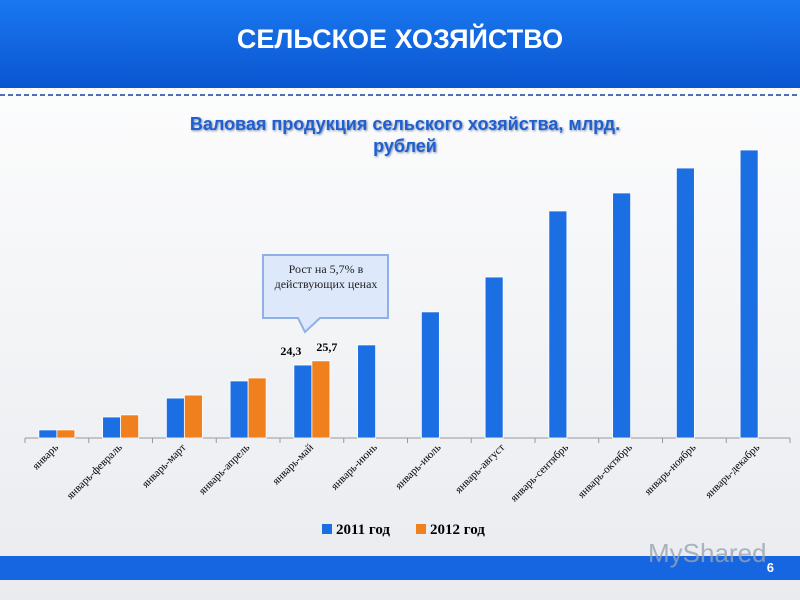 This screenshot has width=800, height=600. I want to click on x-tick-label: январь-декабрь, so click(732, 471).